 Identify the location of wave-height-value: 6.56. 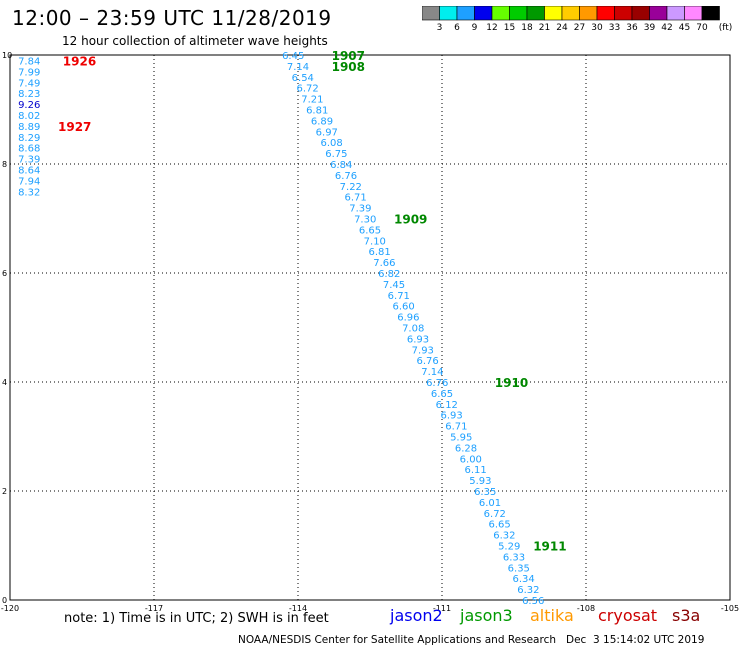
(533, 601).